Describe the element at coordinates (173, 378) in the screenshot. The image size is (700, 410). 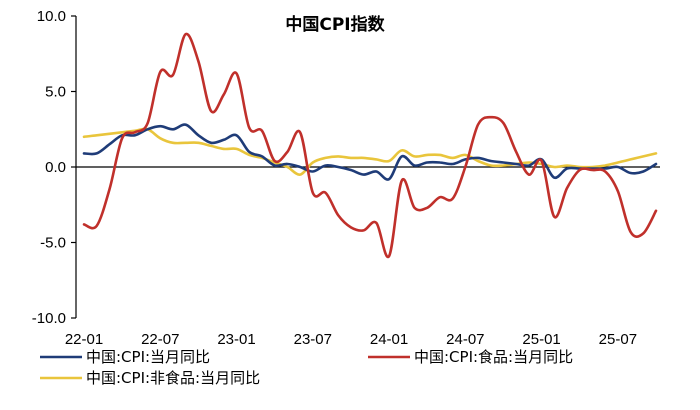
I see `legend-label: 中国:CPI:非食品:当月同比` at that location.